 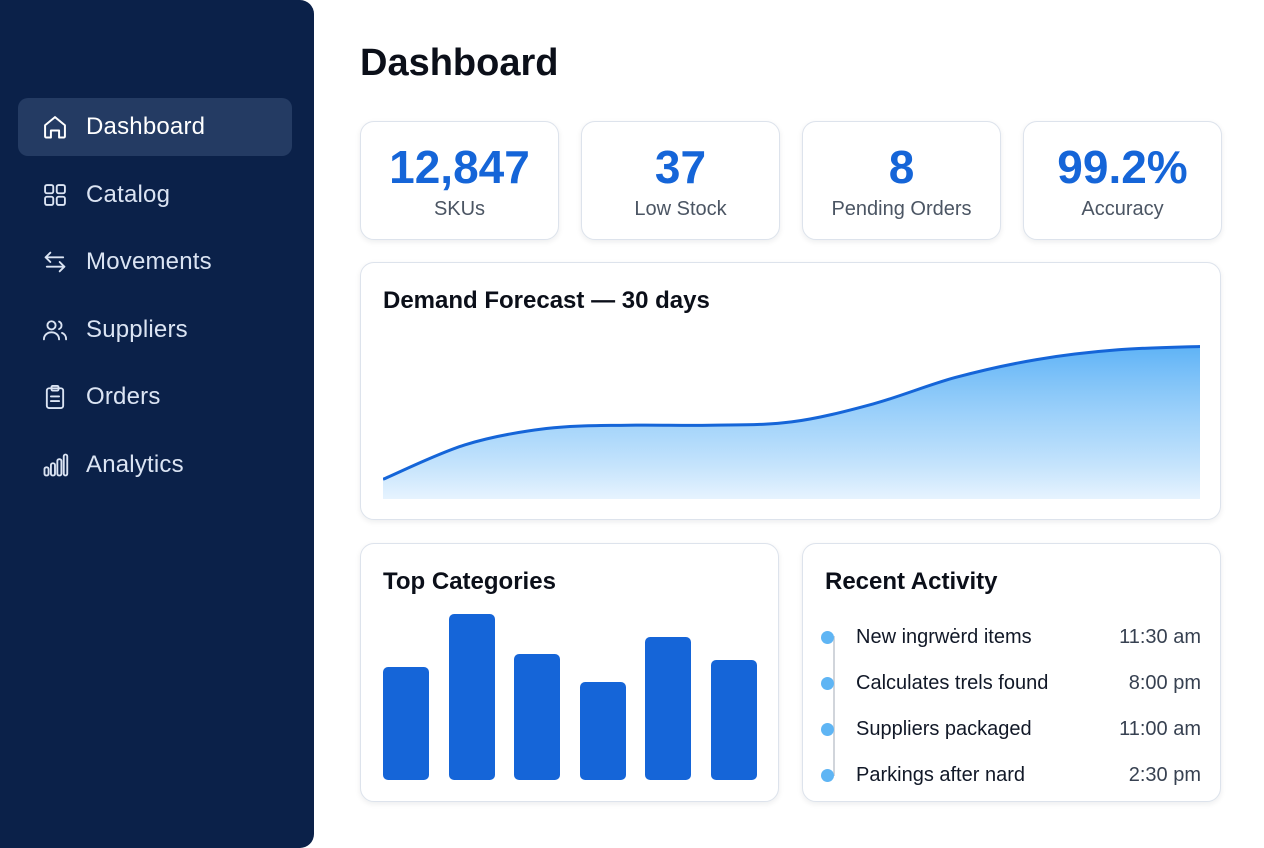 What do you see at coordinates (55, 330) in the screenshot?
I see `users-icon` at bounding box center [55, 330].